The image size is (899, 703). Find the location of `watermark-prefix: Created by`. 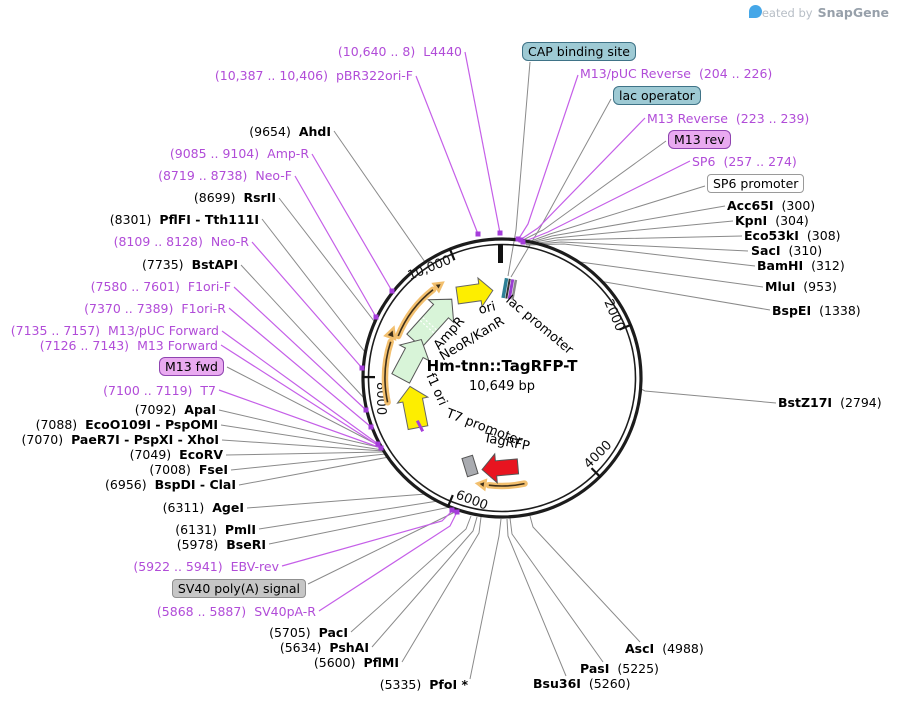

watermark-prefix: Created by is located at coordinates (781, 12).